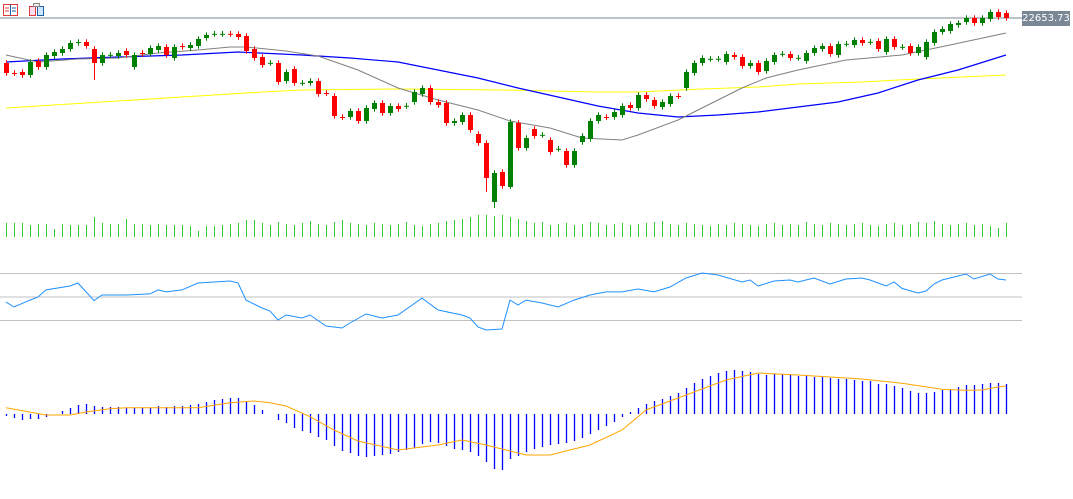 The image size is (1073, 499). What do you see at coordinates (506, 91) in the screenshot?
I see `ma-slow-line` at bounding box center [506, 91].